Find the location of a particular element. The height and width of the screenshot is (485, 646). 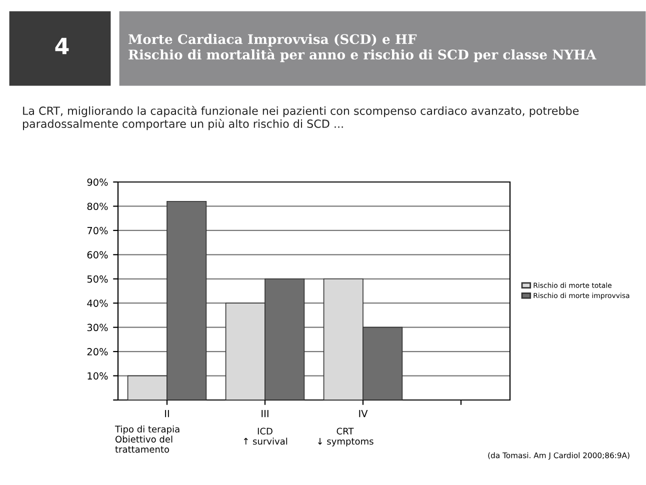

y-tick-label: 30% is located at coordinates (97, 328).